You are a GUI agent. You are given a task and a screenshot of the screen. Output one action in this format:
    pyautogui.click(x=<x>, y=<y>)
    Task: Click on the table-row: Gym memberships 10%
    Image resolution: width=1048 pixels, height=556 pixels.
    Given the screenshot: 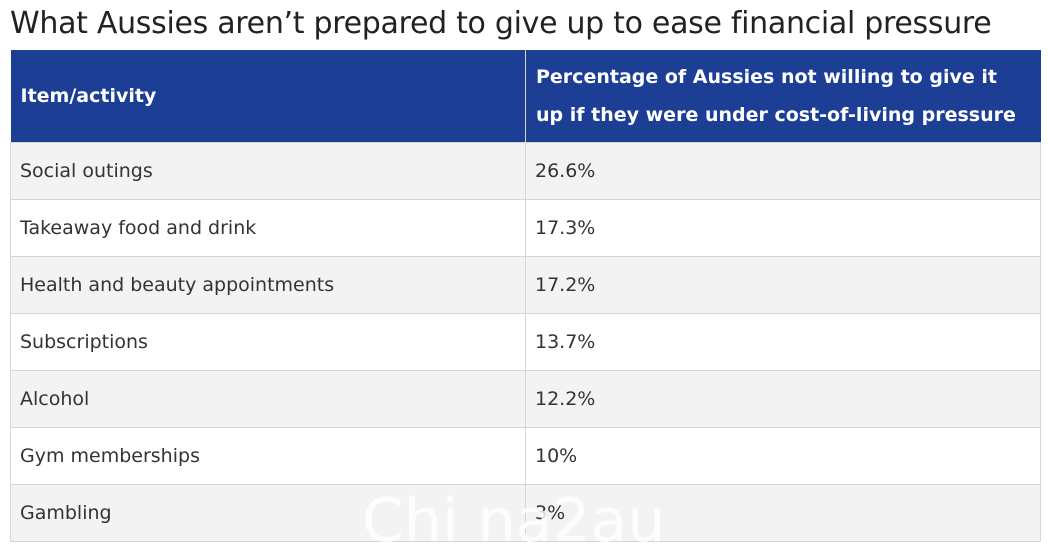 What is the action you would take?
    pyautogui.click(x=525, y=456)
    